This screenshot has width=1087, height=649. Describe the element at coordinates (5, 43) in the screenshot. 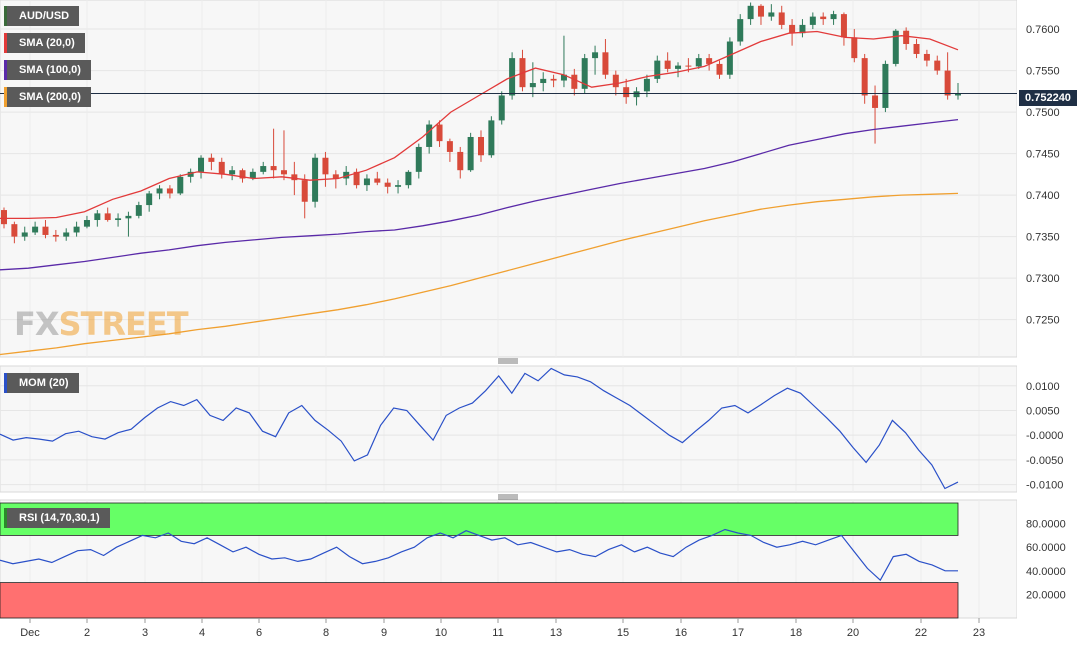

I see `sma20-color-swatch` at that location.